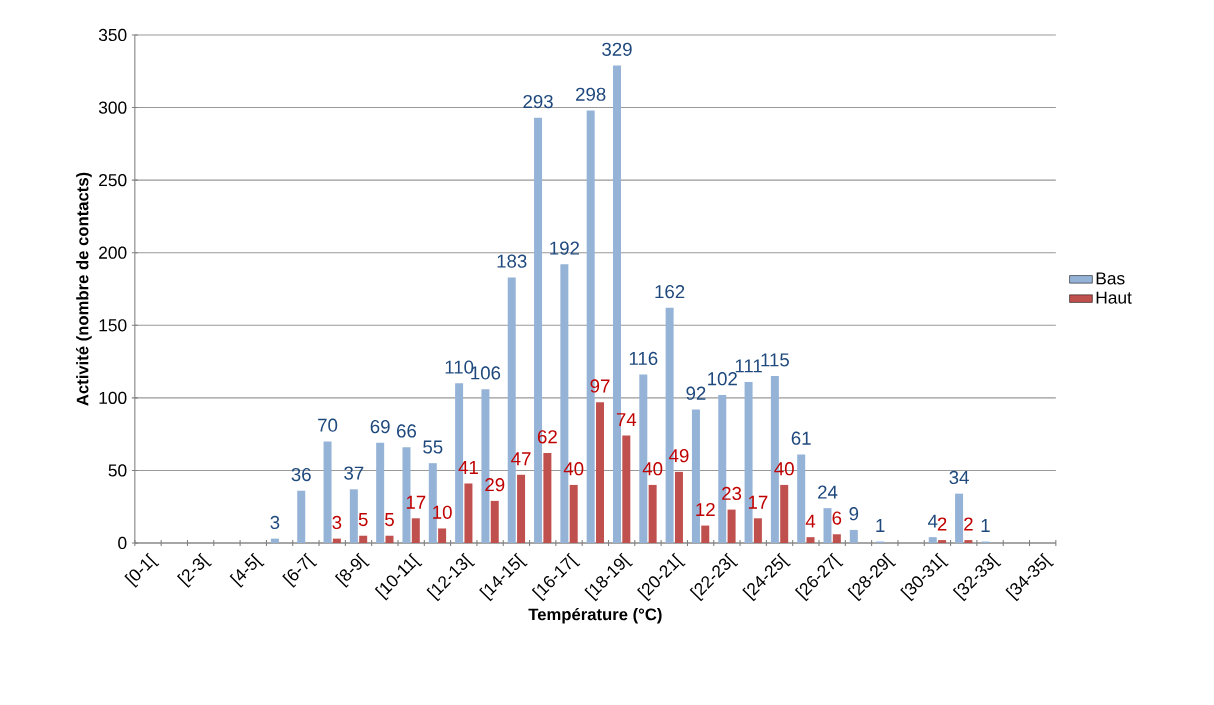 This screenshot has width=1214, height=705. Describe the element at coordinates (748, 366) in the screenshot. I see `data-label: 111` at that location.